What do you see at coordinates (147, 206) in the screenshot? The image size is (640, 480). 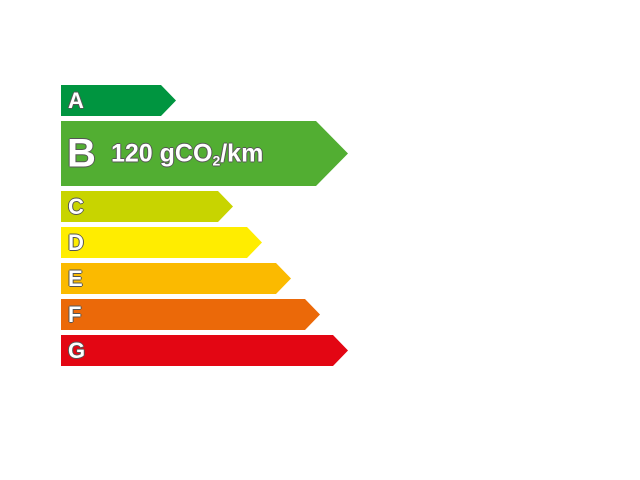 I see `class-bar-c: C` at bounding box center [147, 206].